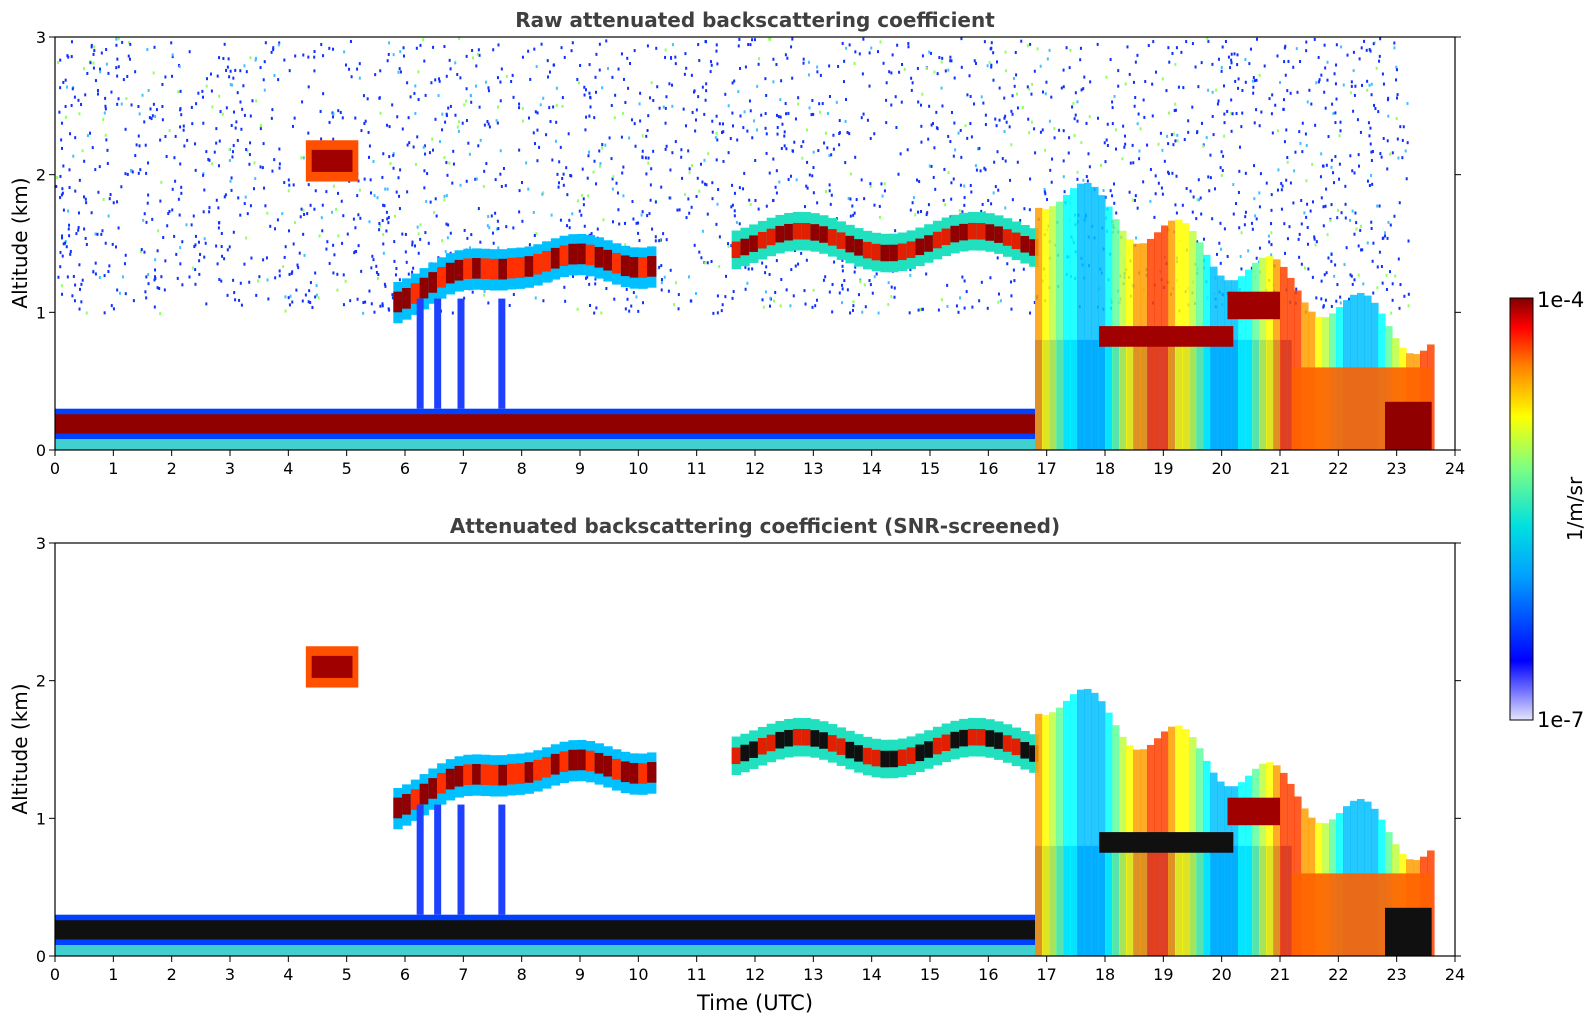 This screenshot has height=1020, width=1595. What do you see at coordinates (172, 974) in the screenshot?
I see `x-tick-label: 2` at bounding box center [172, 974].